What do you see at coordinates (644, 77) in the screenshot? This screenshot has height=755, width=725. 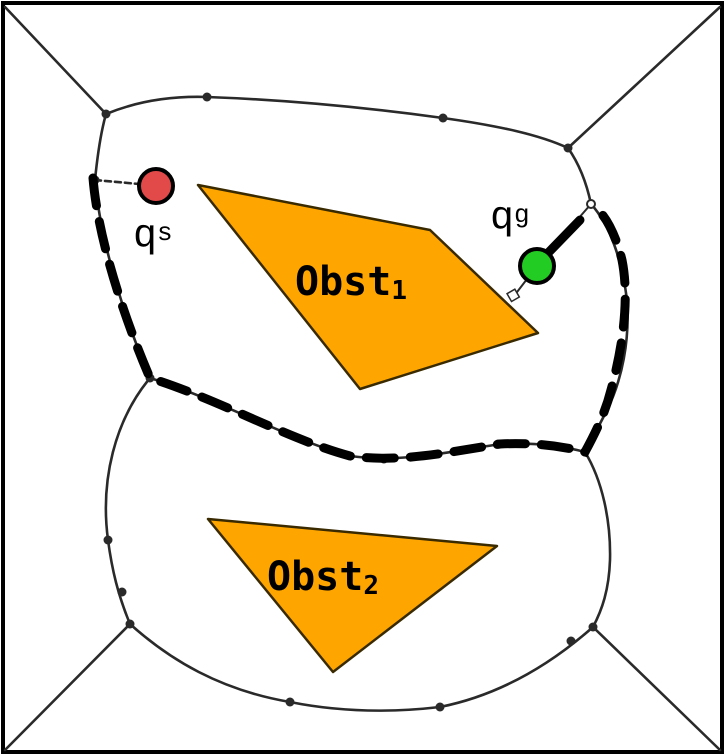 I see `roadmap-edge-top-right` at bounding box center [644, 77].